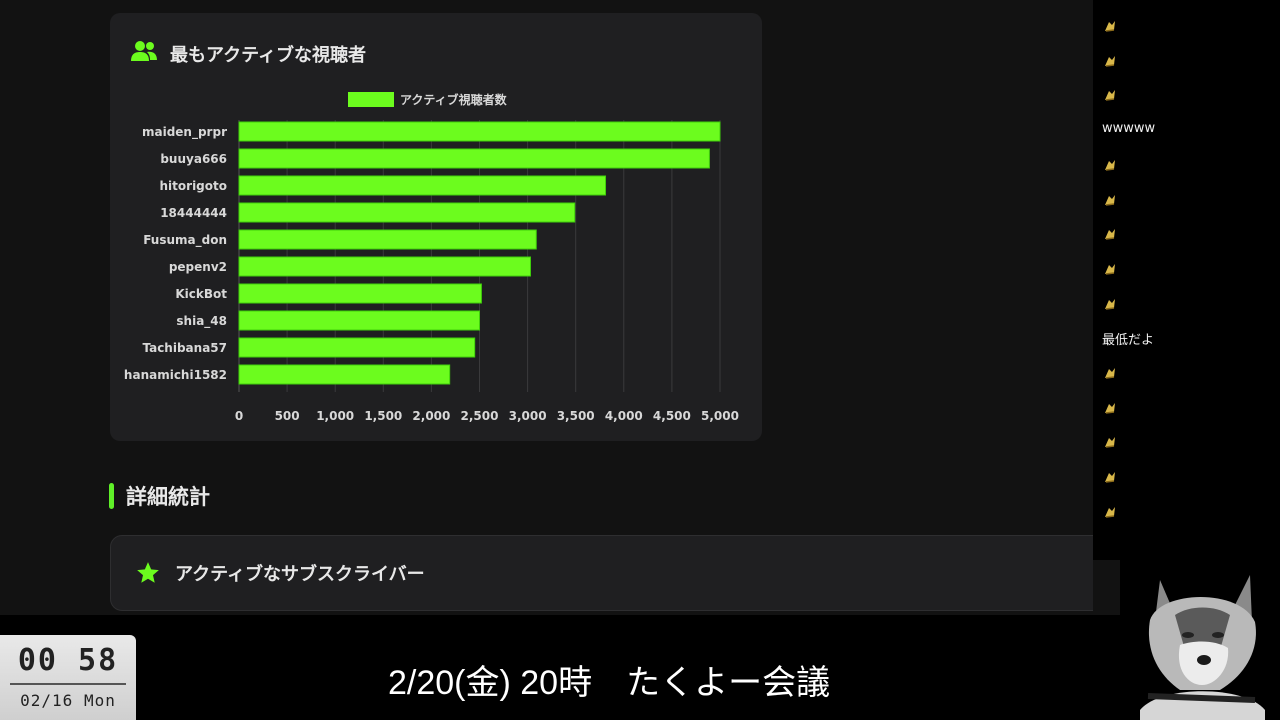  I want to click on y-tick-label: Tachibana57, so click(184, 348).